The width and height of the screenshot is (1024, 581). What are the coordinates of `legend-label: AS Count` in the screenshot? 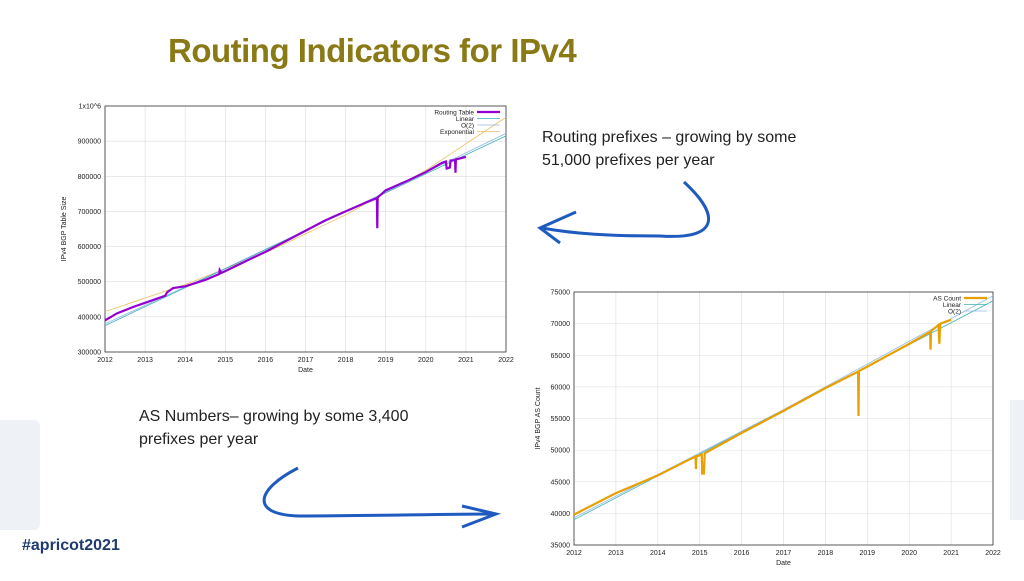 It's located at (947, 299).